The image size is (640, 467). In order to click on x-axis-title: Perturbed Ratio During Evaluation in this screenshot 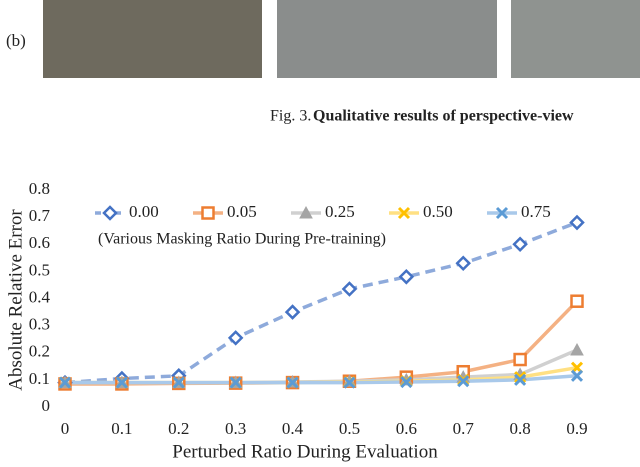, I will do `click(305, 451)`.